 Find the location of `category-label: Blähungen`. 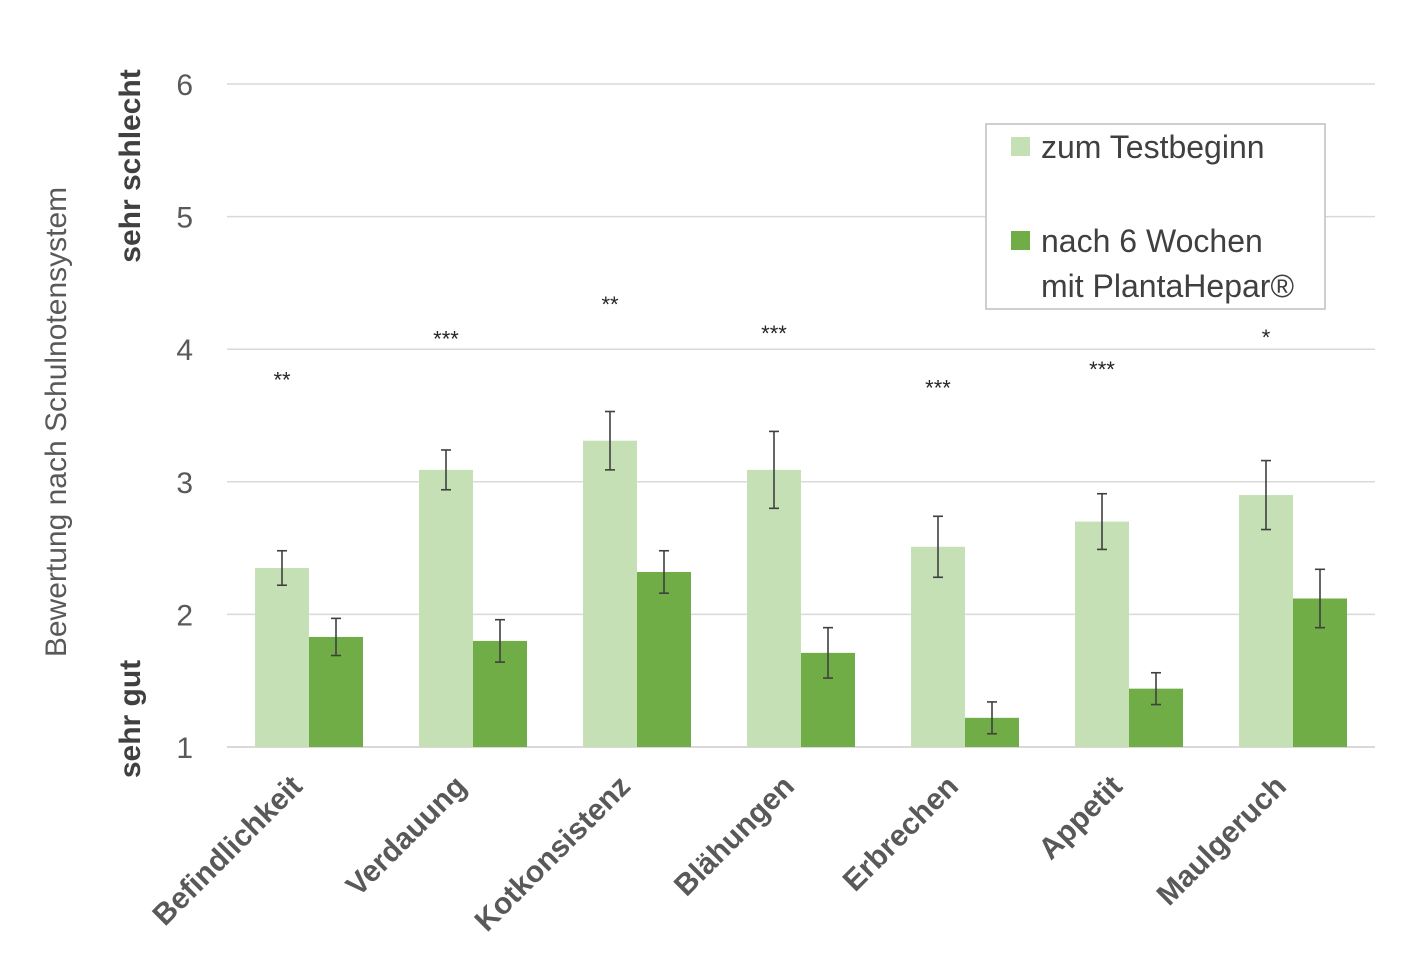

category-label: Blähungen is located at coordinates (734, 836).